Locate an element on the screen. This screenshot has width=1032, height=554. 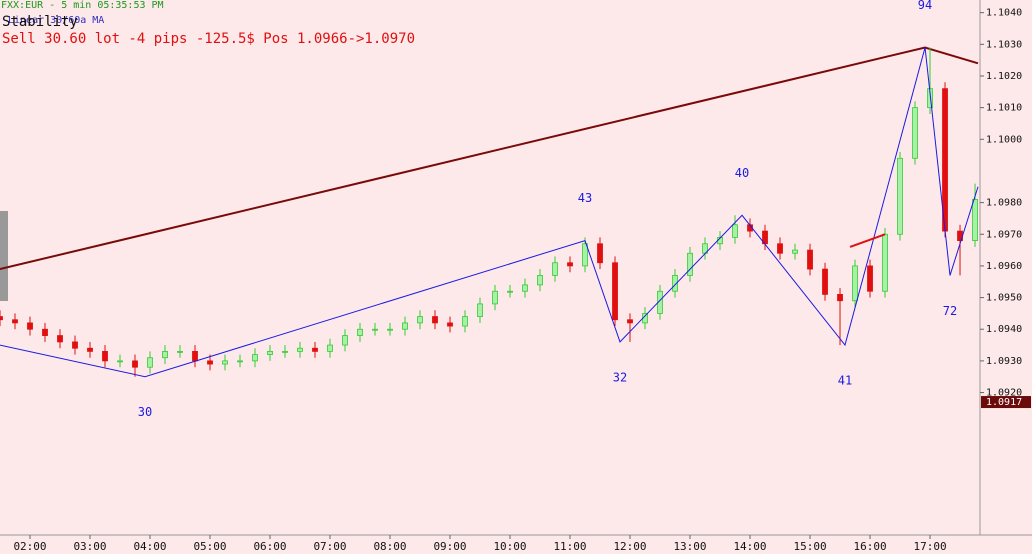
y-tick-label: 1.1010 is located at coordinates (1004, 108).